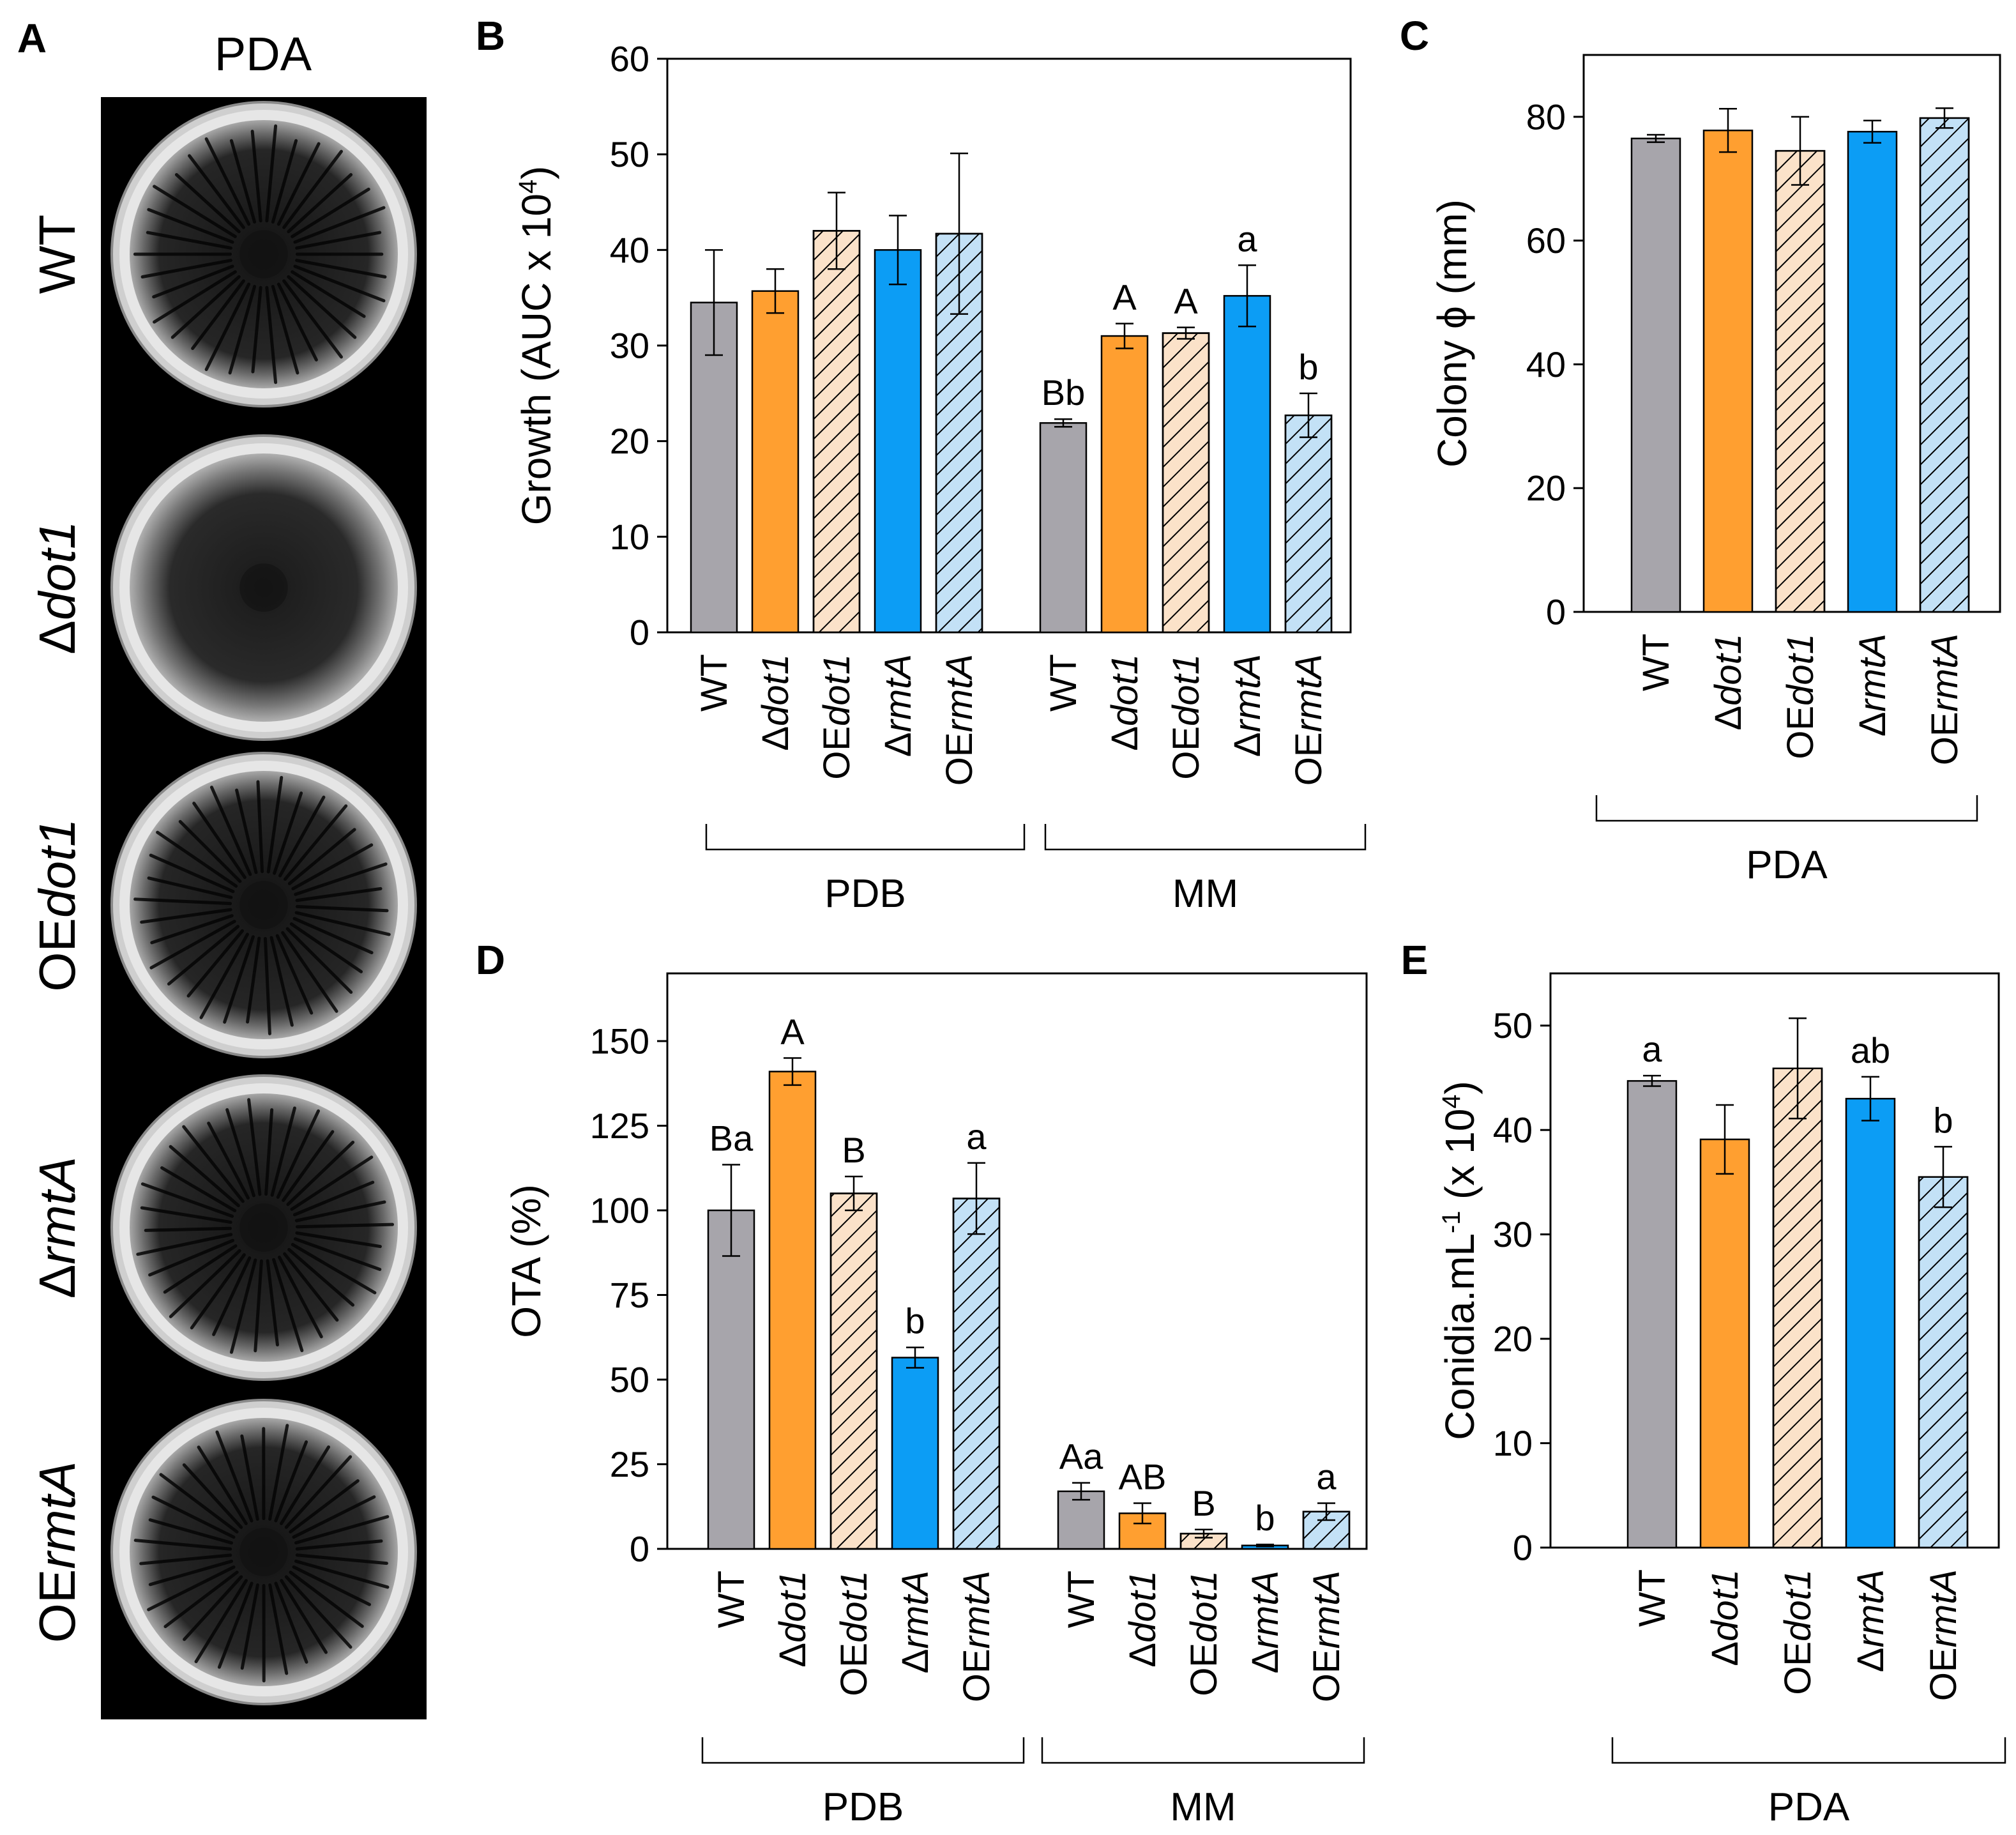 The image size is (2016, 1835). I want to click on y-axis-label: Growth (AUC x 104), so click(536, 346).